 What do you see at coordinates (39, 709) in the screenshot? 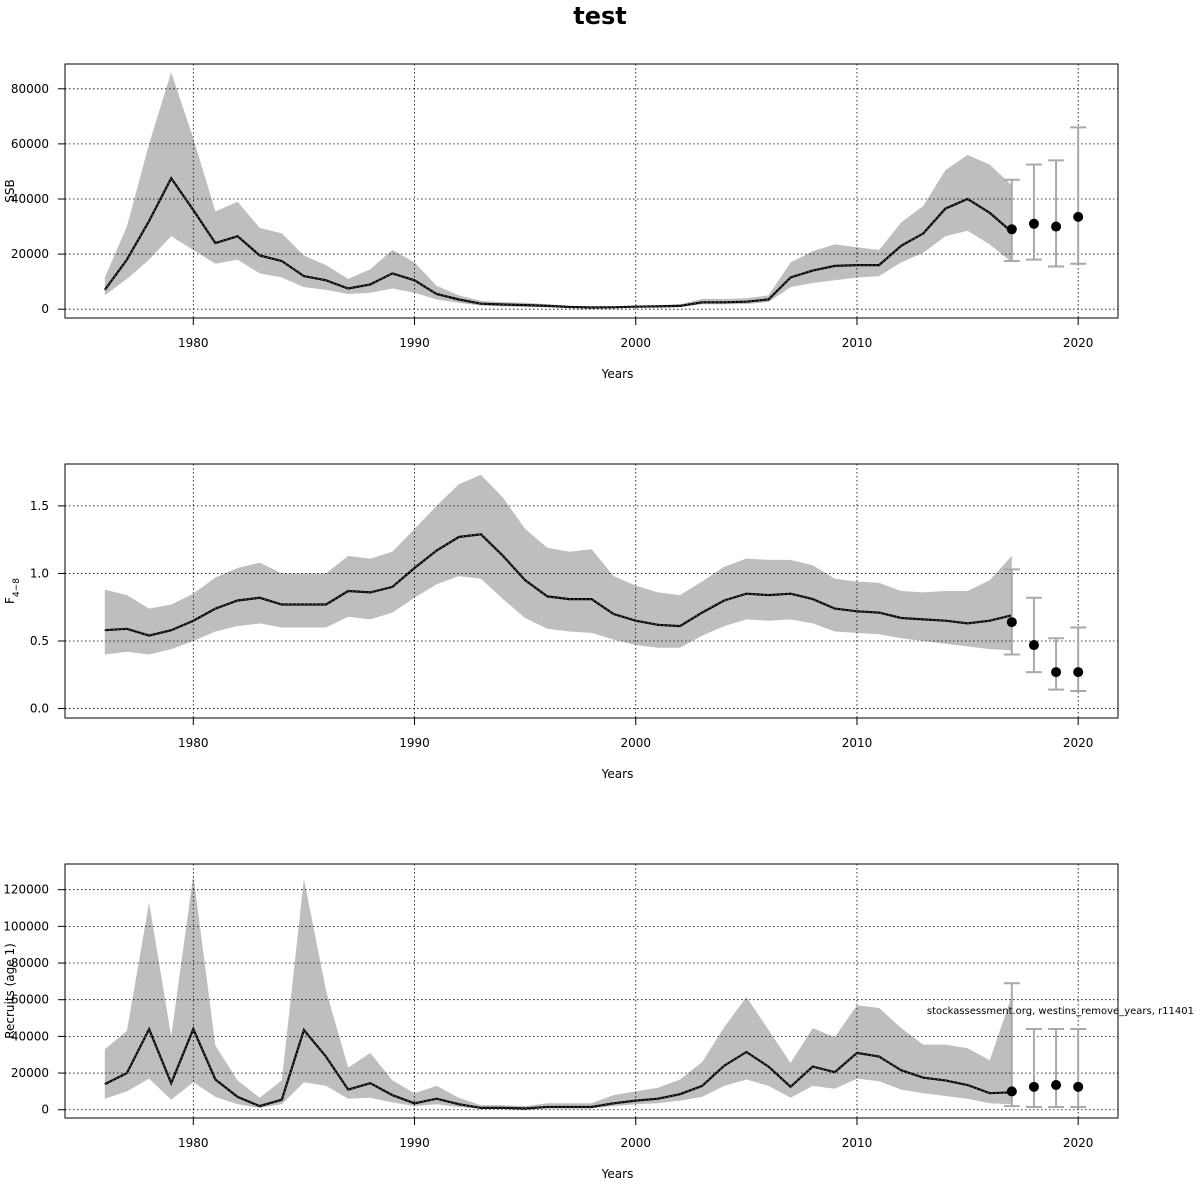
I see `f-ytick-label-0.0: 0.0` at bounding box center [39, 709].